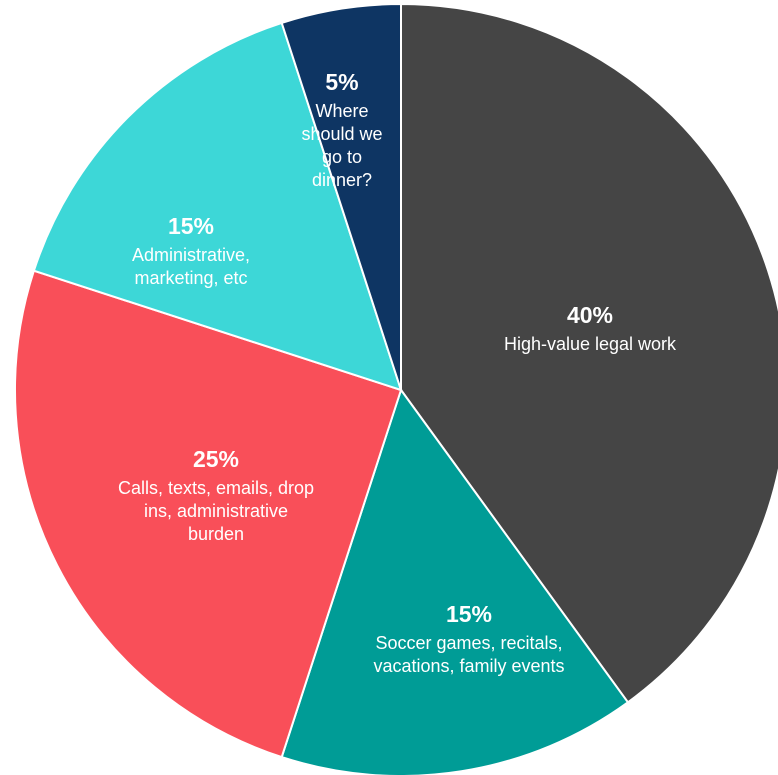 The height and width of the screenshot is (775, 778). What do you see at coordinates (590, 344) in the screenshot?
I see `slice-category-label: High-value legal work` at bounding box center [590, 344].